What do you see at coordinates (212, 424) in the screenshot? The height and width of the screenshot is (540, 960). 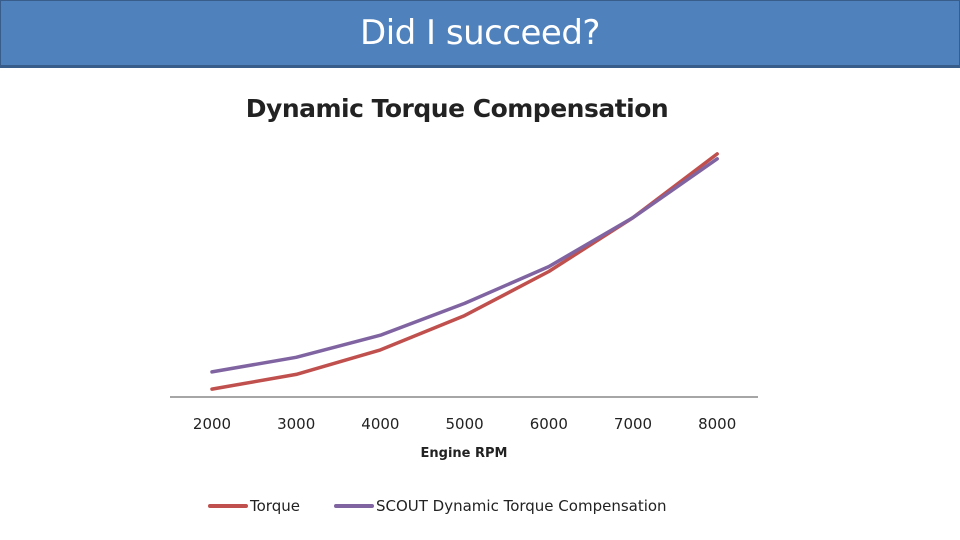 I see `x-tick-label: 2000` at bounding box center [212, 424].